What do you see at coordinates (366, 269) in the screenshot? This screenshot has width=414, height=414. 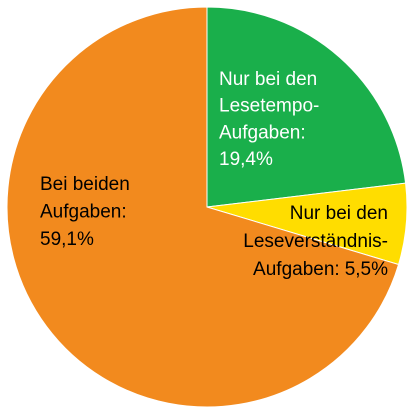 I see `value-label: 5,5%` at bounding box center [366, 269].